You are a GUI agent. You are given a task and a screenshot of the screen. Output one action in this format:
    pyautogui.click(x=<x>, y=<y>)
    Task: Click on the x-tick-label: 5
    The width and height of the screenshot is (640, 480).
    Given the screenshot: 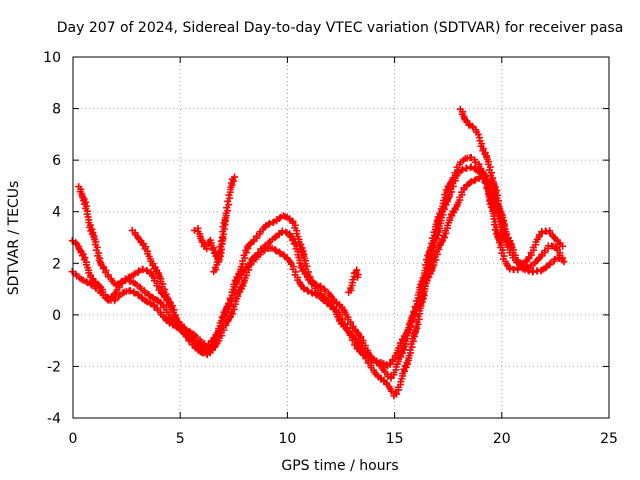 What is the action you would take?
    pyautogui.click(x=180, y=439)
    